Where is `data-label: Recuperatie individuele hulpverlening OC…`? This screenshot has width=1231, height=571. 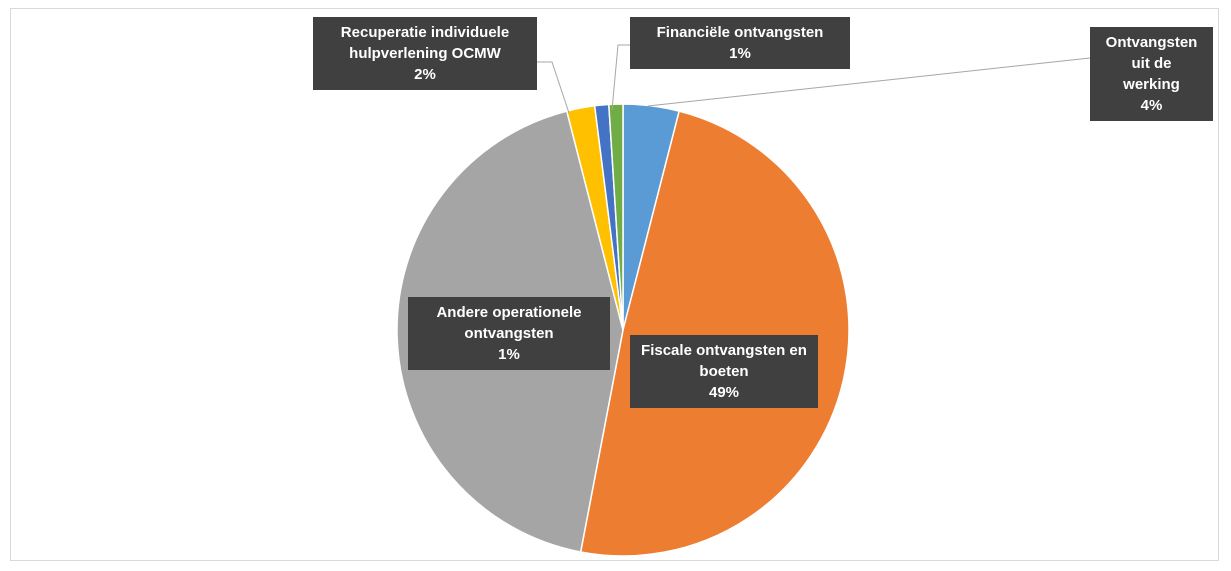 data-label: Recuperatie individuele hulpverlening OC… is located at coordinates (425, 53).